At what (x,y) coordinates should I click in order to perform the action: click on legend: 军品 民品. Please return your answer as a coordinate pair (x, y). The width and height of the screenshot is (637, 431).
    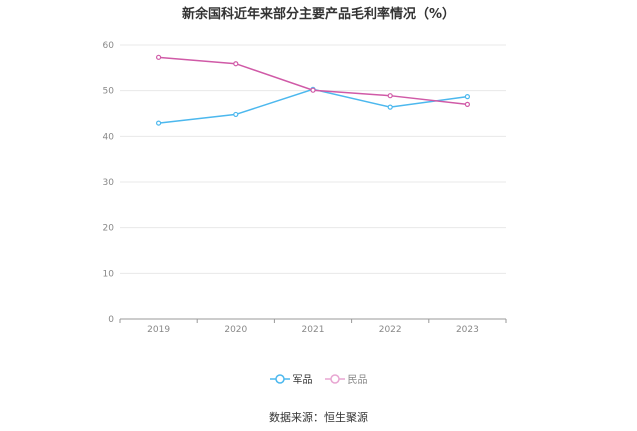
    Looking at the image, I should click on (318, 378).